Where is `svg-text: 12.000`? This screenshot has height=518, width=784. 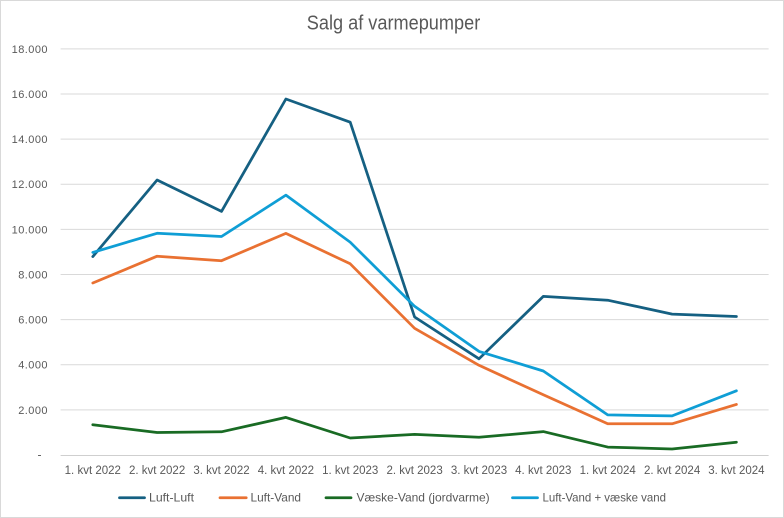
svg-text: 12.000 is located at coordinates (30, 185).